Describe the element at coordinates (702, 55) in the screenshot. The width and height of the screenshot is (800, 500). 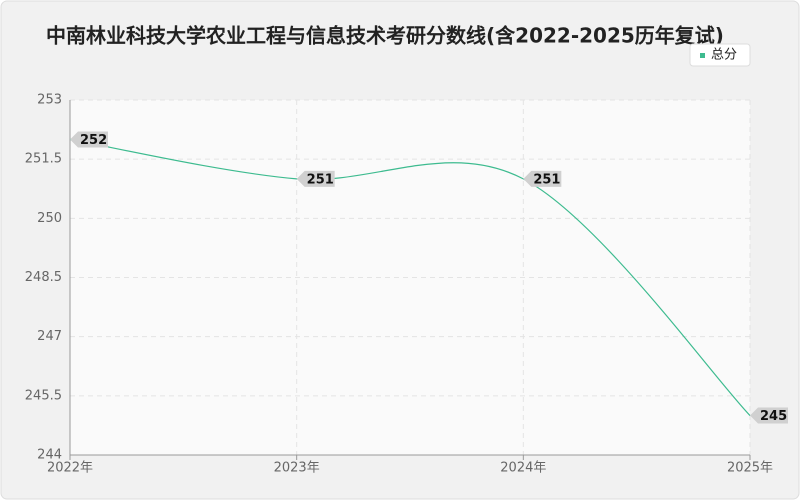
I see `legend-swatch` at that location.